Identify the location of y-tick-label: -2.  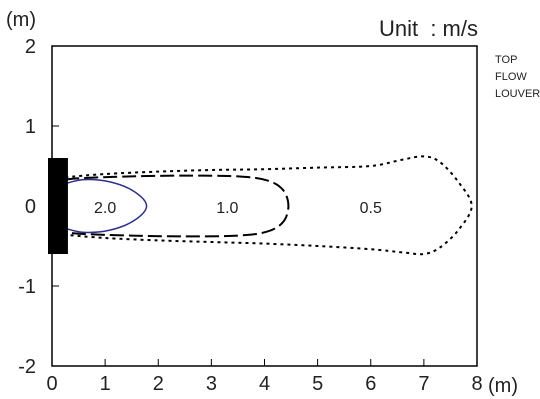
(27, 367).